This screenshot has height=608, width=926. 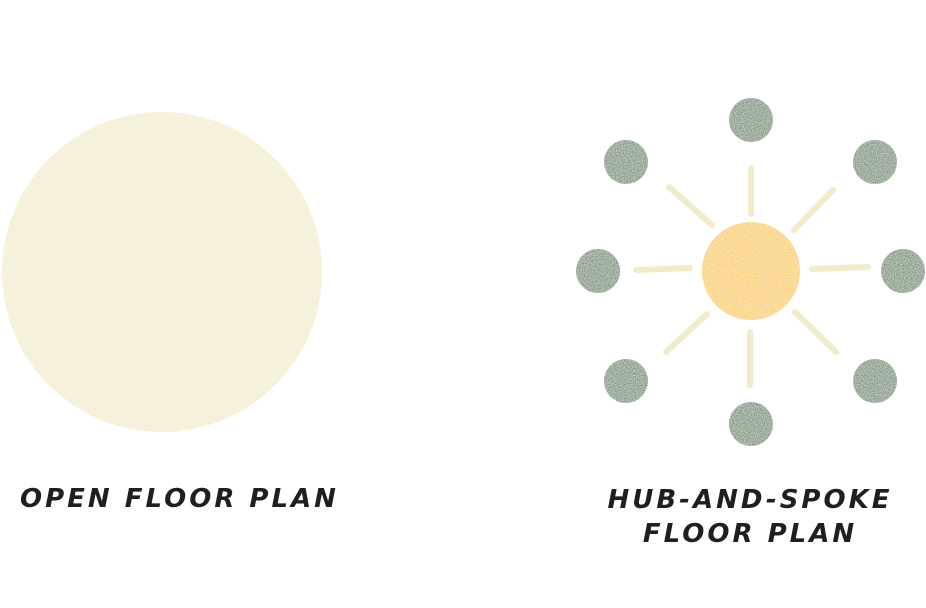 What do you see at coordinates (626, 381) in the screenshot?
I see `satellite-bottom-left` at bounding box center [626, 381].